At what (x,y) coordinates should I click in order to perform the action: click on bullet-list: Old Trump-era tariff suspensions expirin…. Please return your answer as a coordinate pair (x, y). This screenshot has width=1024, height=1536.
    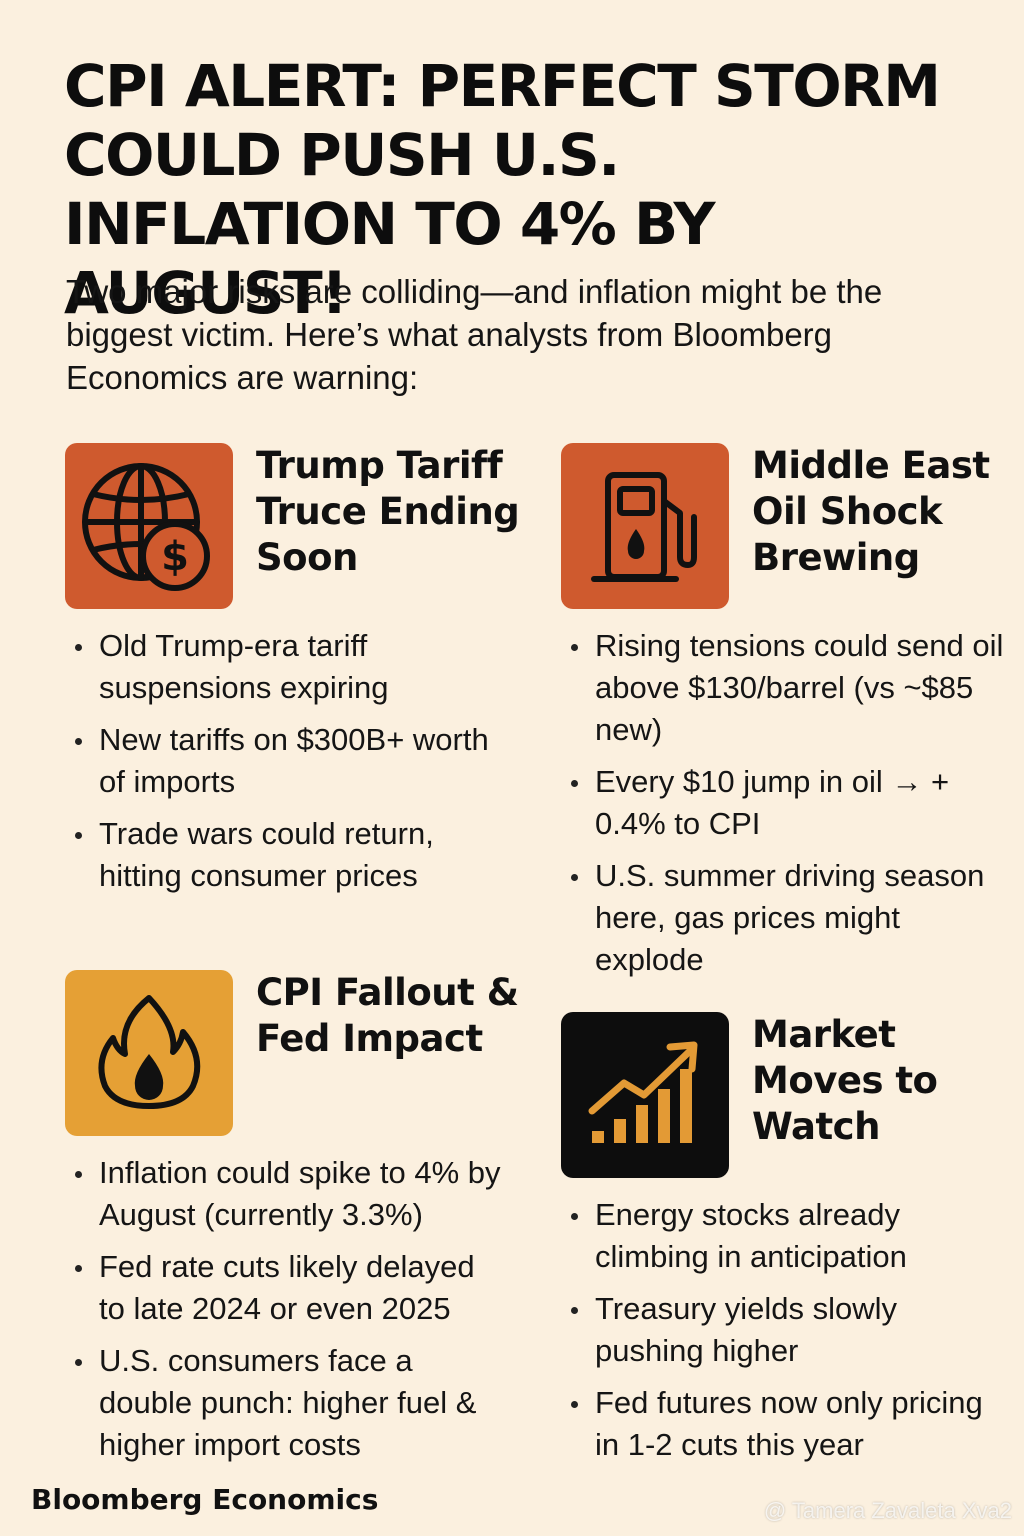
    Looking at the image, I should click on (280, 766).